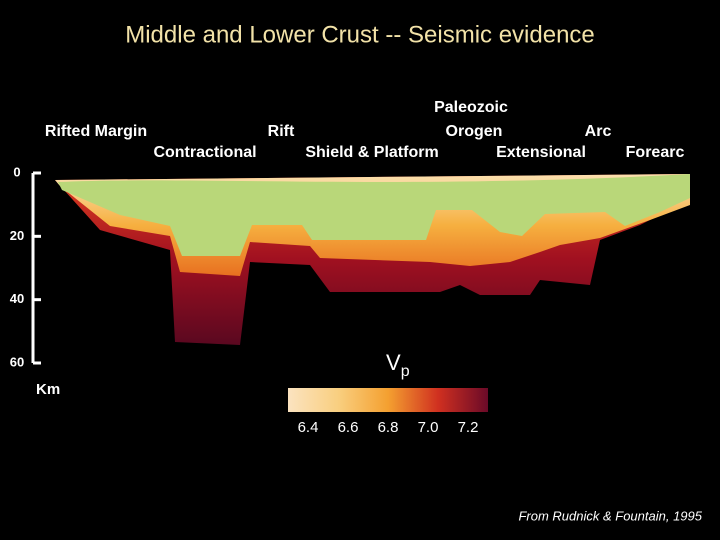 Image resolution: width=720 pixels, height=540 pixels. Describe the element at coordinates (96, 131) in the screenshot. I see `region-label: Rifted Margin` at that location.